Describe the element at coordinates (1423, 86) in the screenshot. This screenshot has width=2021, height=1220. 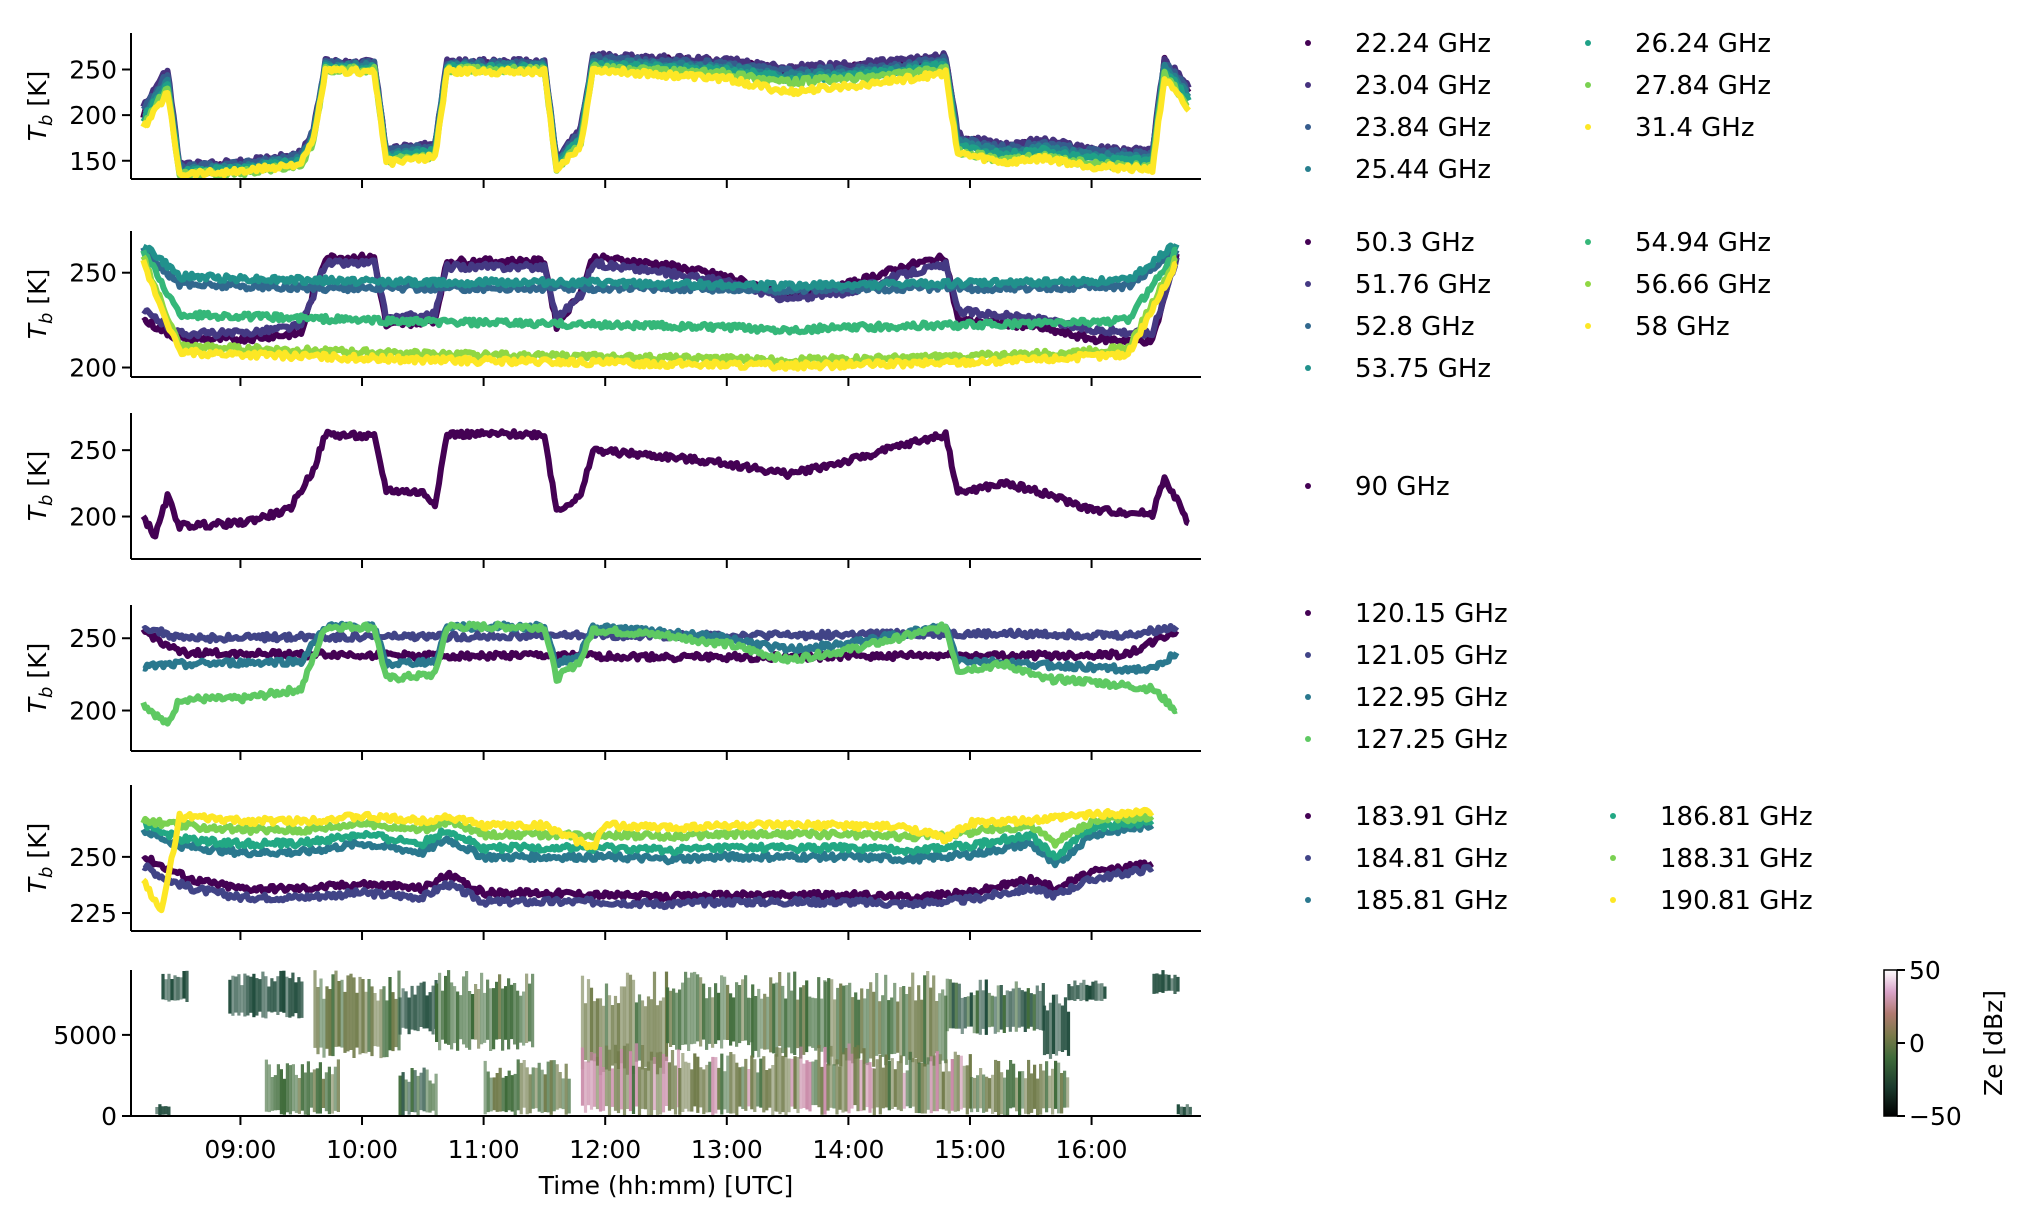
I see `legend-entry: 23.04 GHz` at that location.